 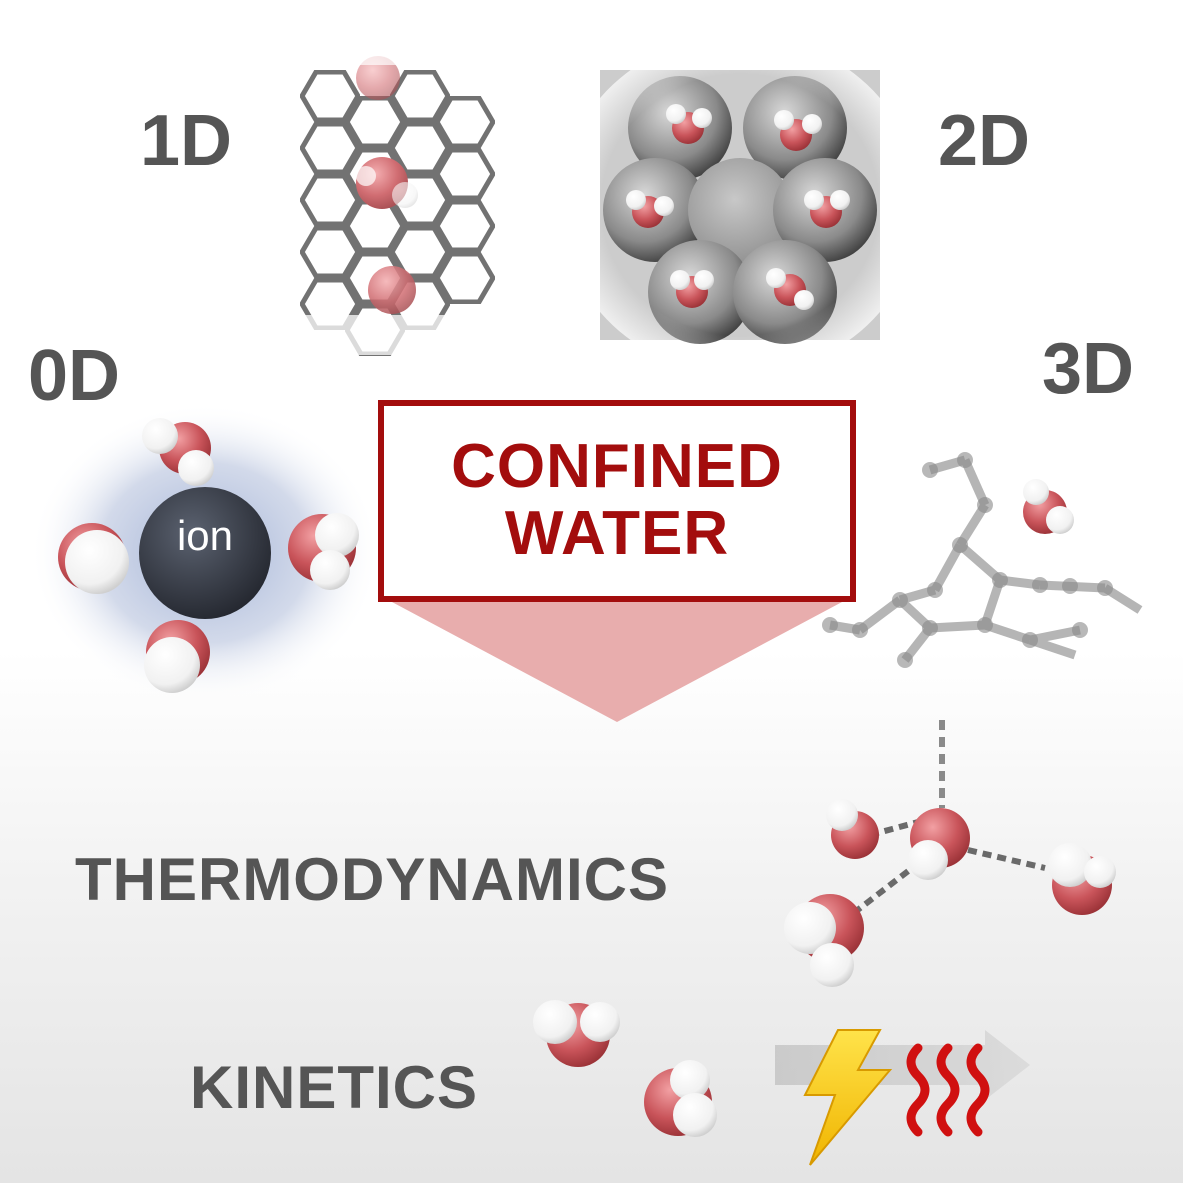 I want to click on ion-label: ion, so click(x=205, y=535).